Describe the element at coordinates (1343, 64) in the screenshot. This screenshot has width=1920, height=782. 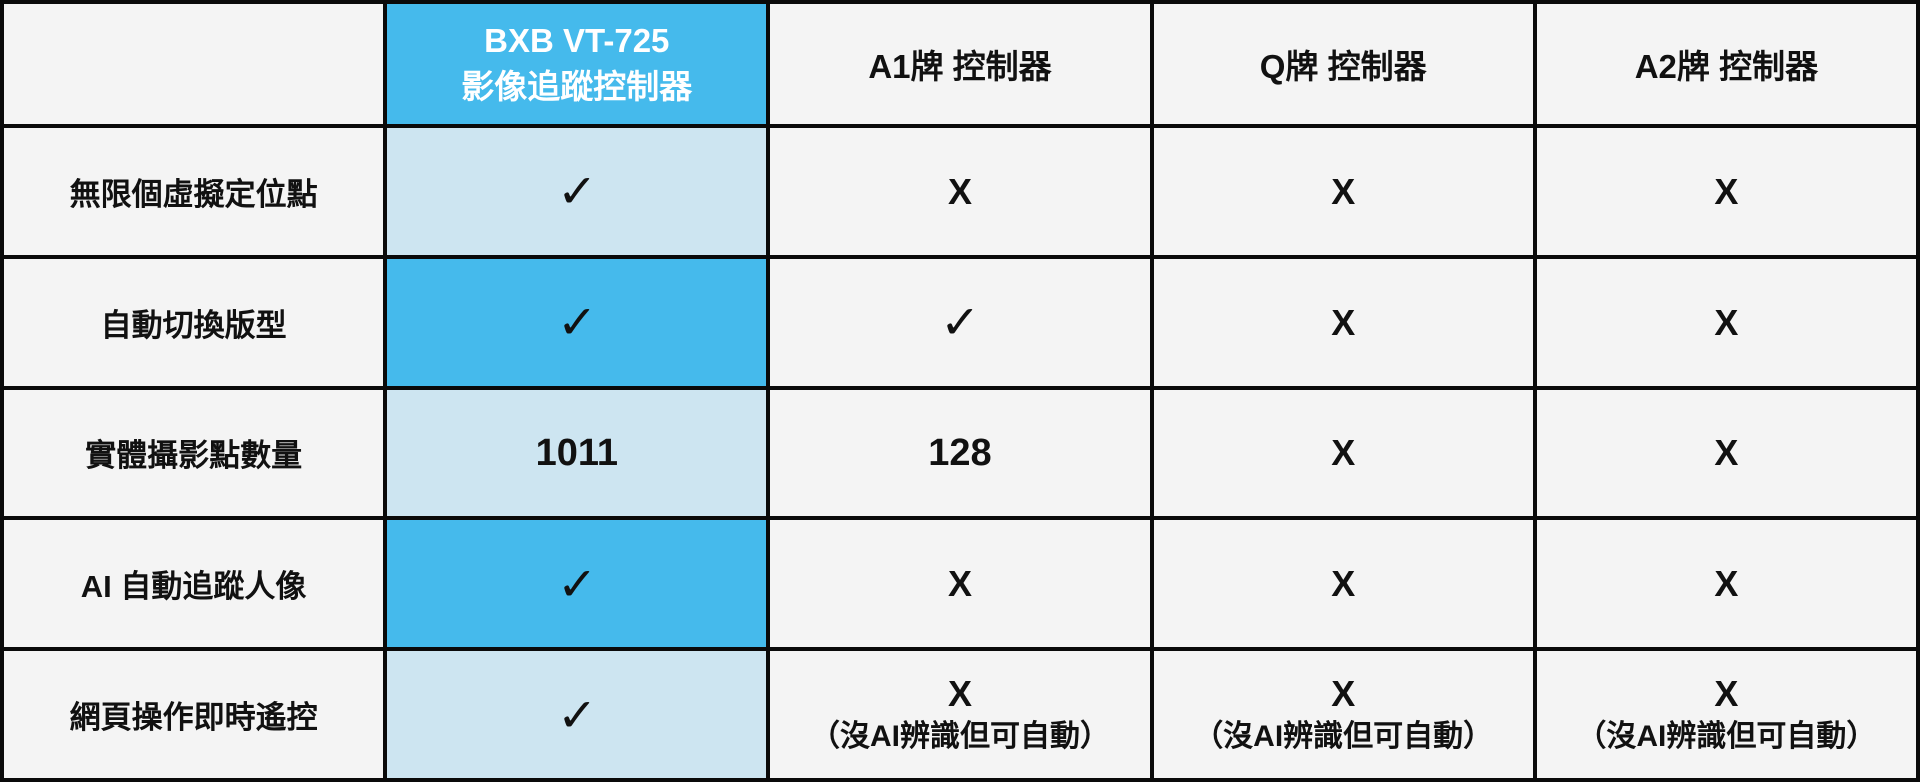
I see `column-header-q: Q牌 控制器` at that location.